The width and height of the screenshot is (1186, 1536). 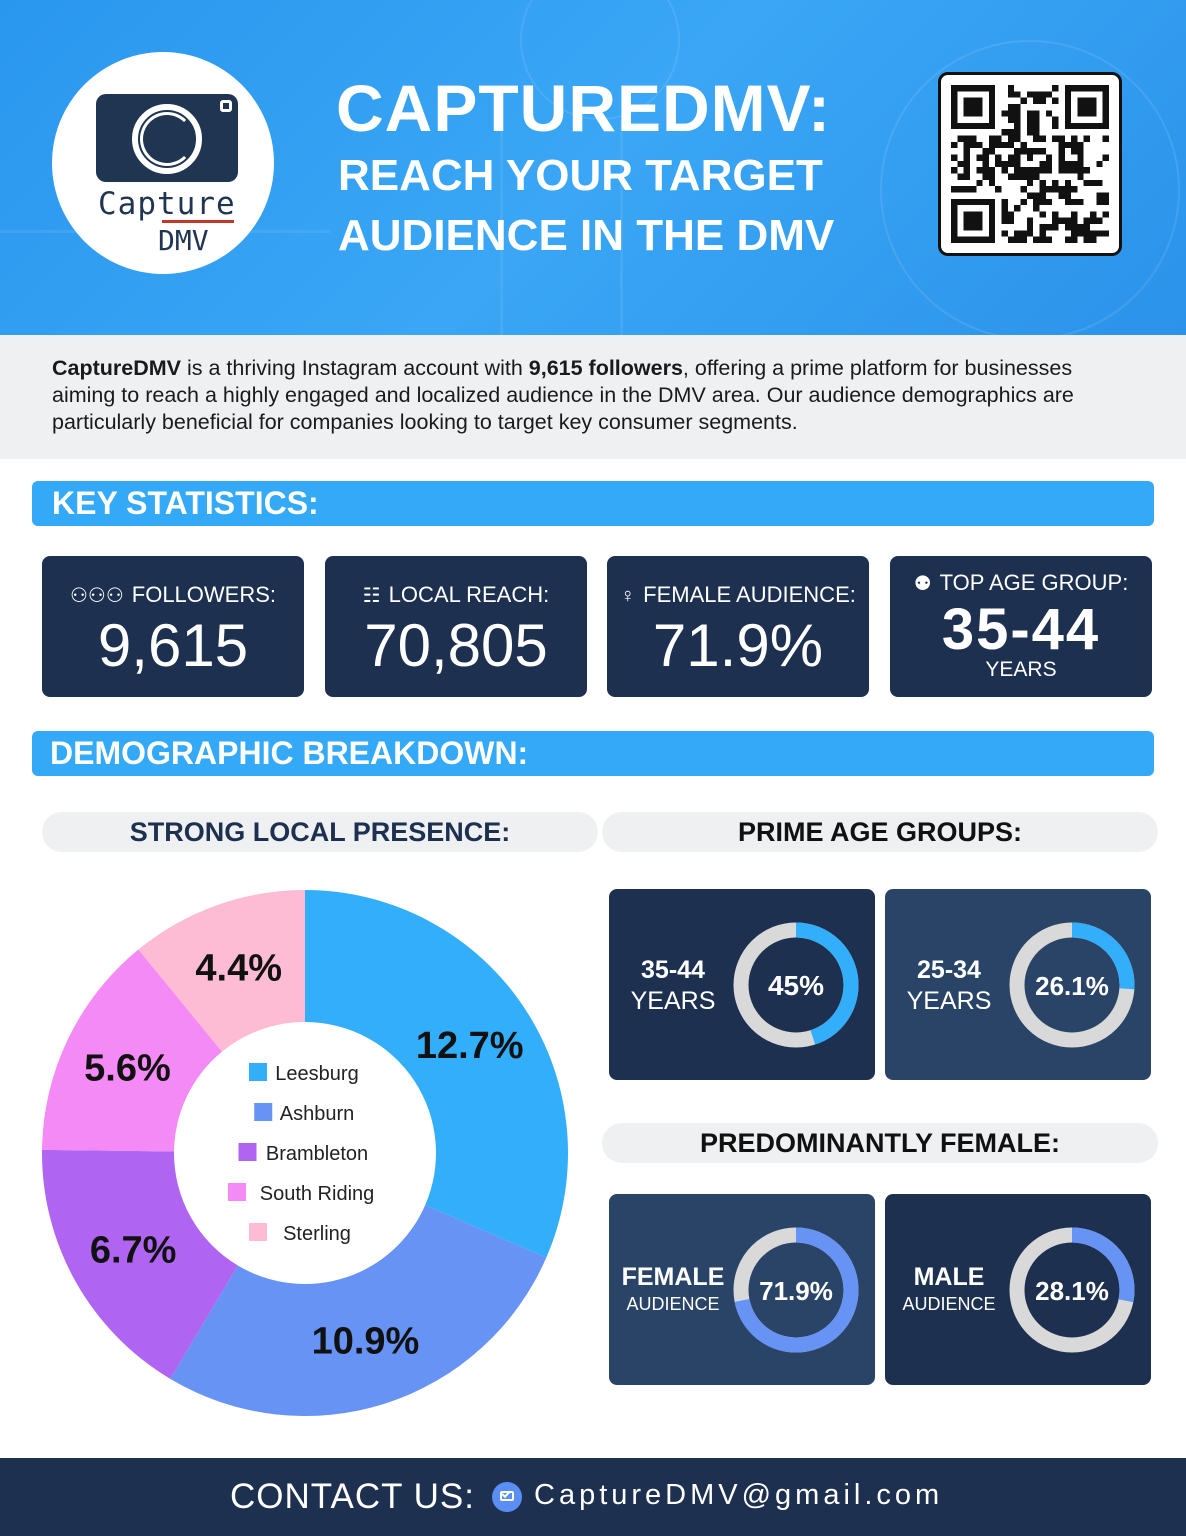 I want to click on stat-label: LOCAL REACH:, so click(x=469, y=594).